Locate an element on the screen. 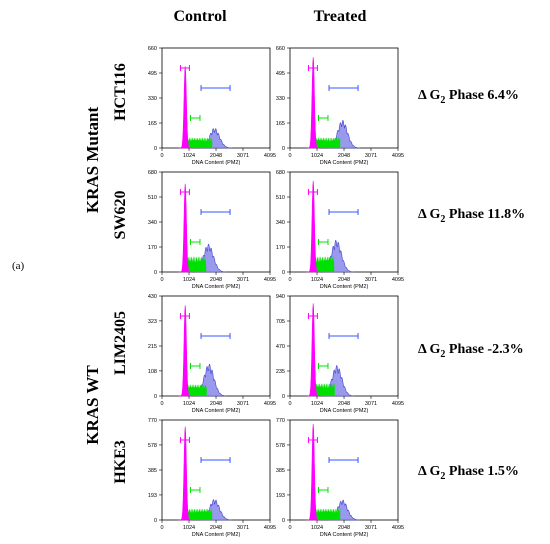 This screenshot has height=544, width=550. y-tick-label: 323 is located at coordinates (152, 322).